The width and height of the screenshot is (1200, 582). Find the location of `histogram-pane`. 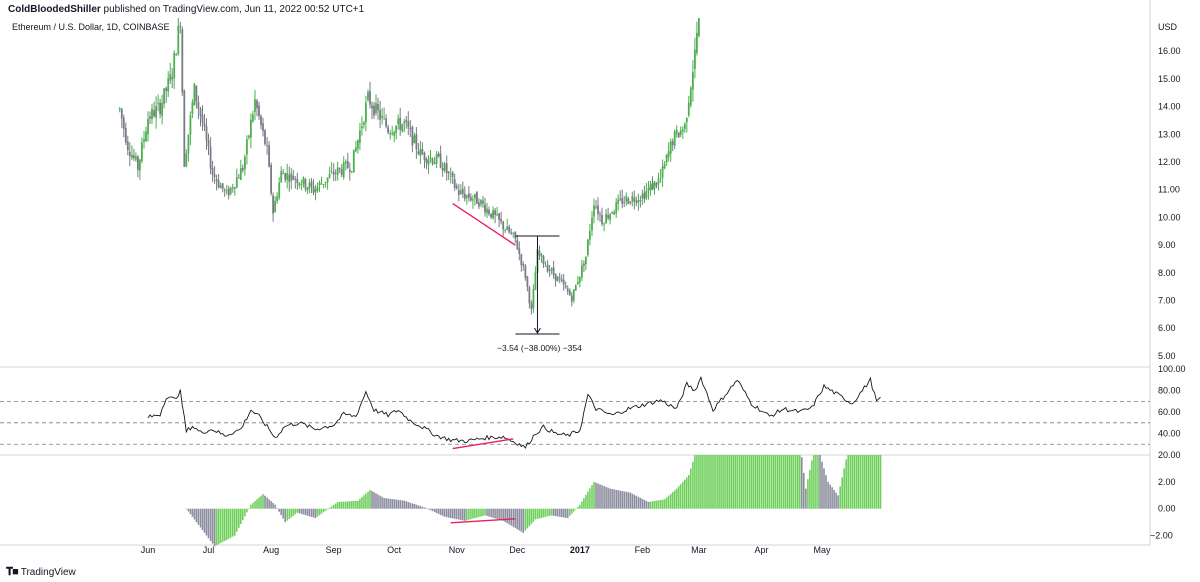

histogram-pane is located at coordinates (533, 501).